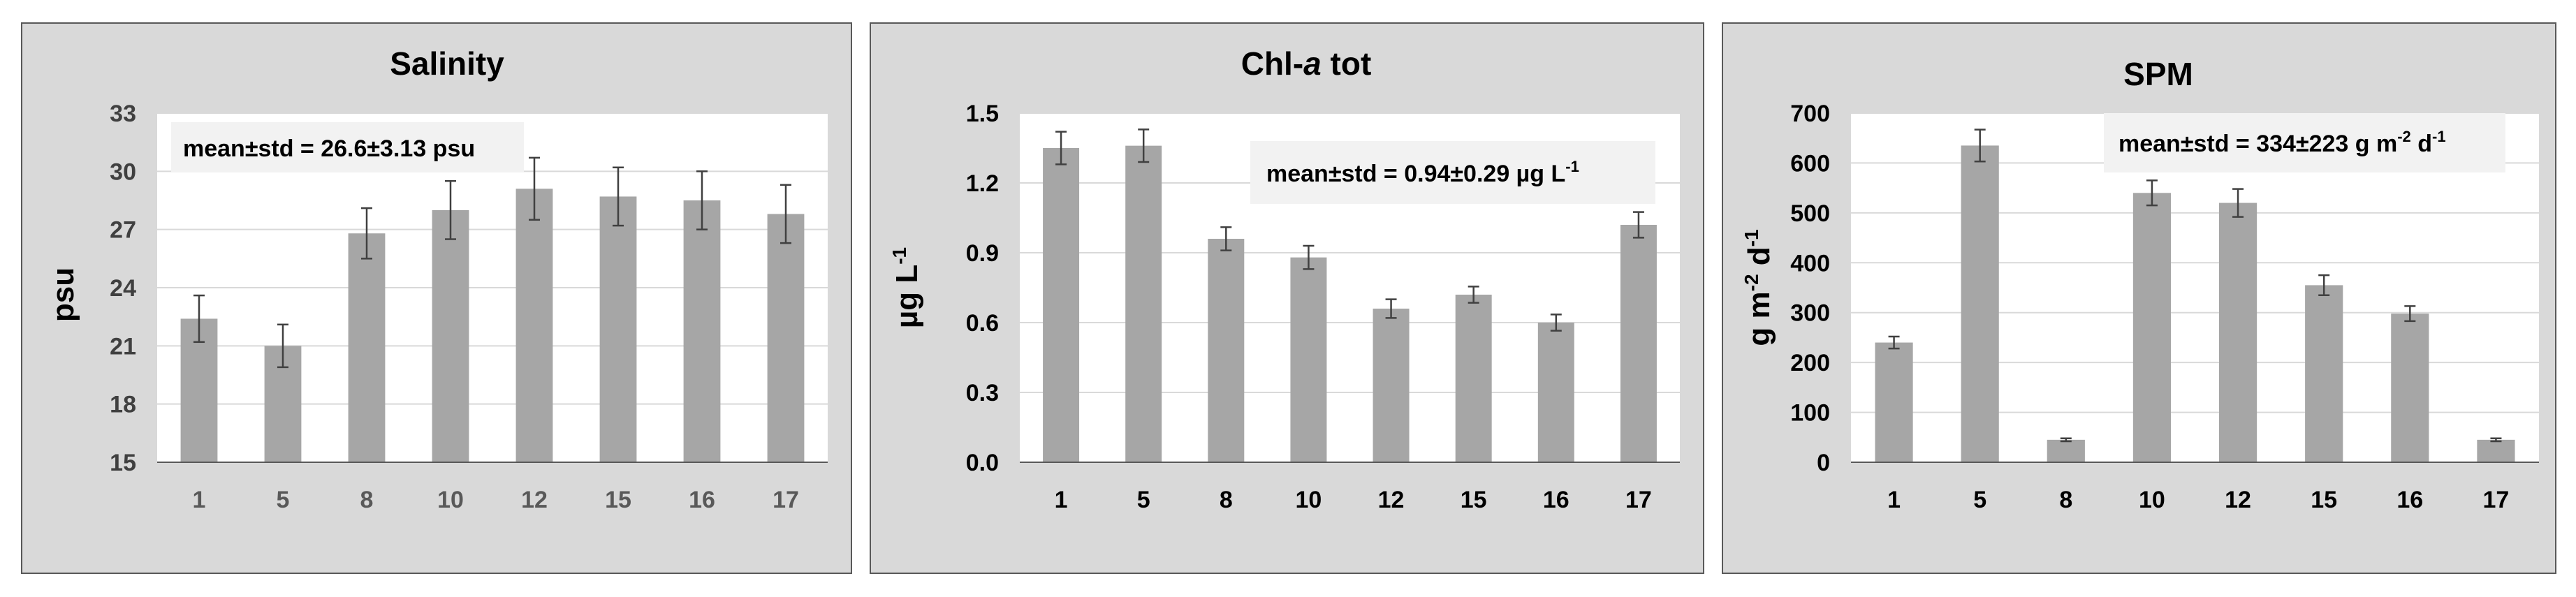  Describe the element at coordinates (123, 346) in the screenshot. I see `y-tick-label: 21` at that location.